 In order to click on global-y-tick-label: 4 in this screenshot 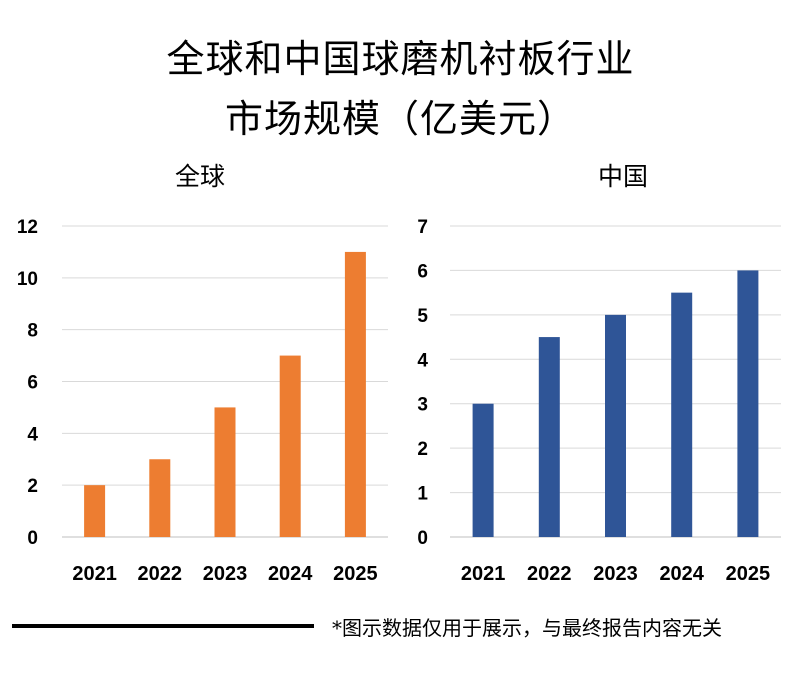, I will do `click(32, 434)`.